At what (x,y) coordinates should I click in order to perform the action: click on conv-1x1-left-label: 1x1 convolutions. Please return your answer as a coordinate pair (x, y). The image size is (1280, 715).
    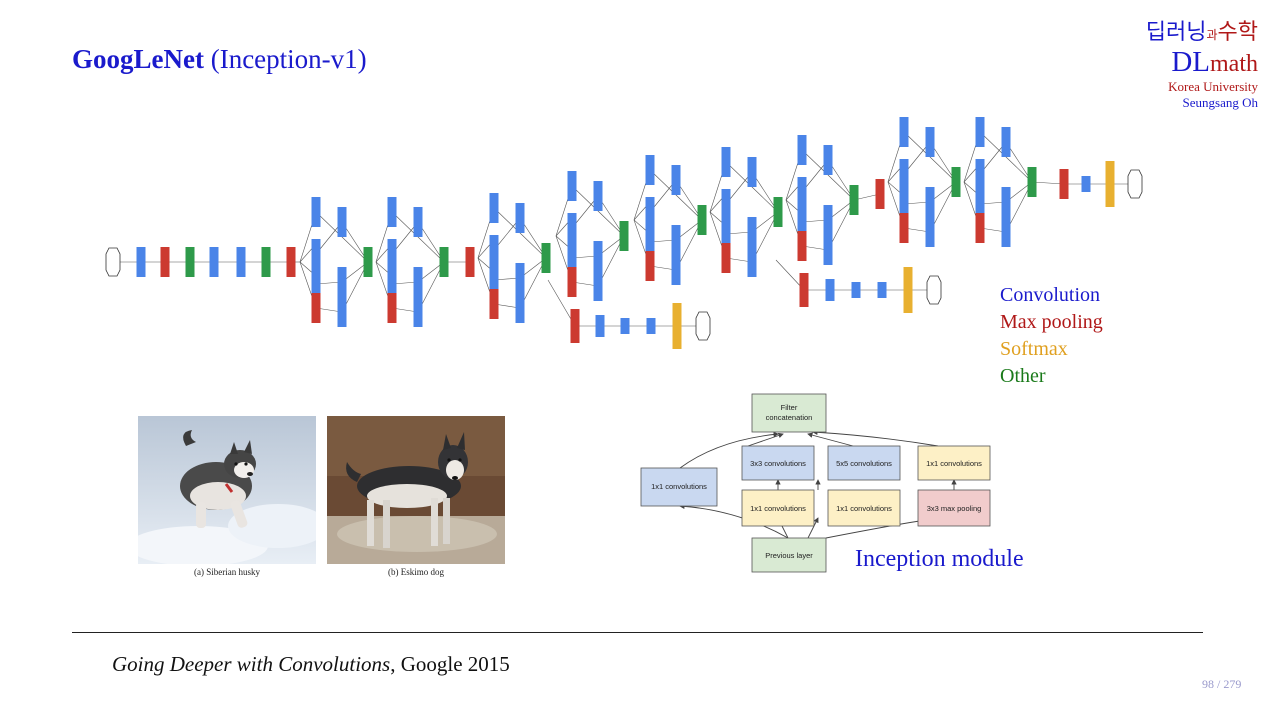
    Looking at the image, I should click on (679, 486).